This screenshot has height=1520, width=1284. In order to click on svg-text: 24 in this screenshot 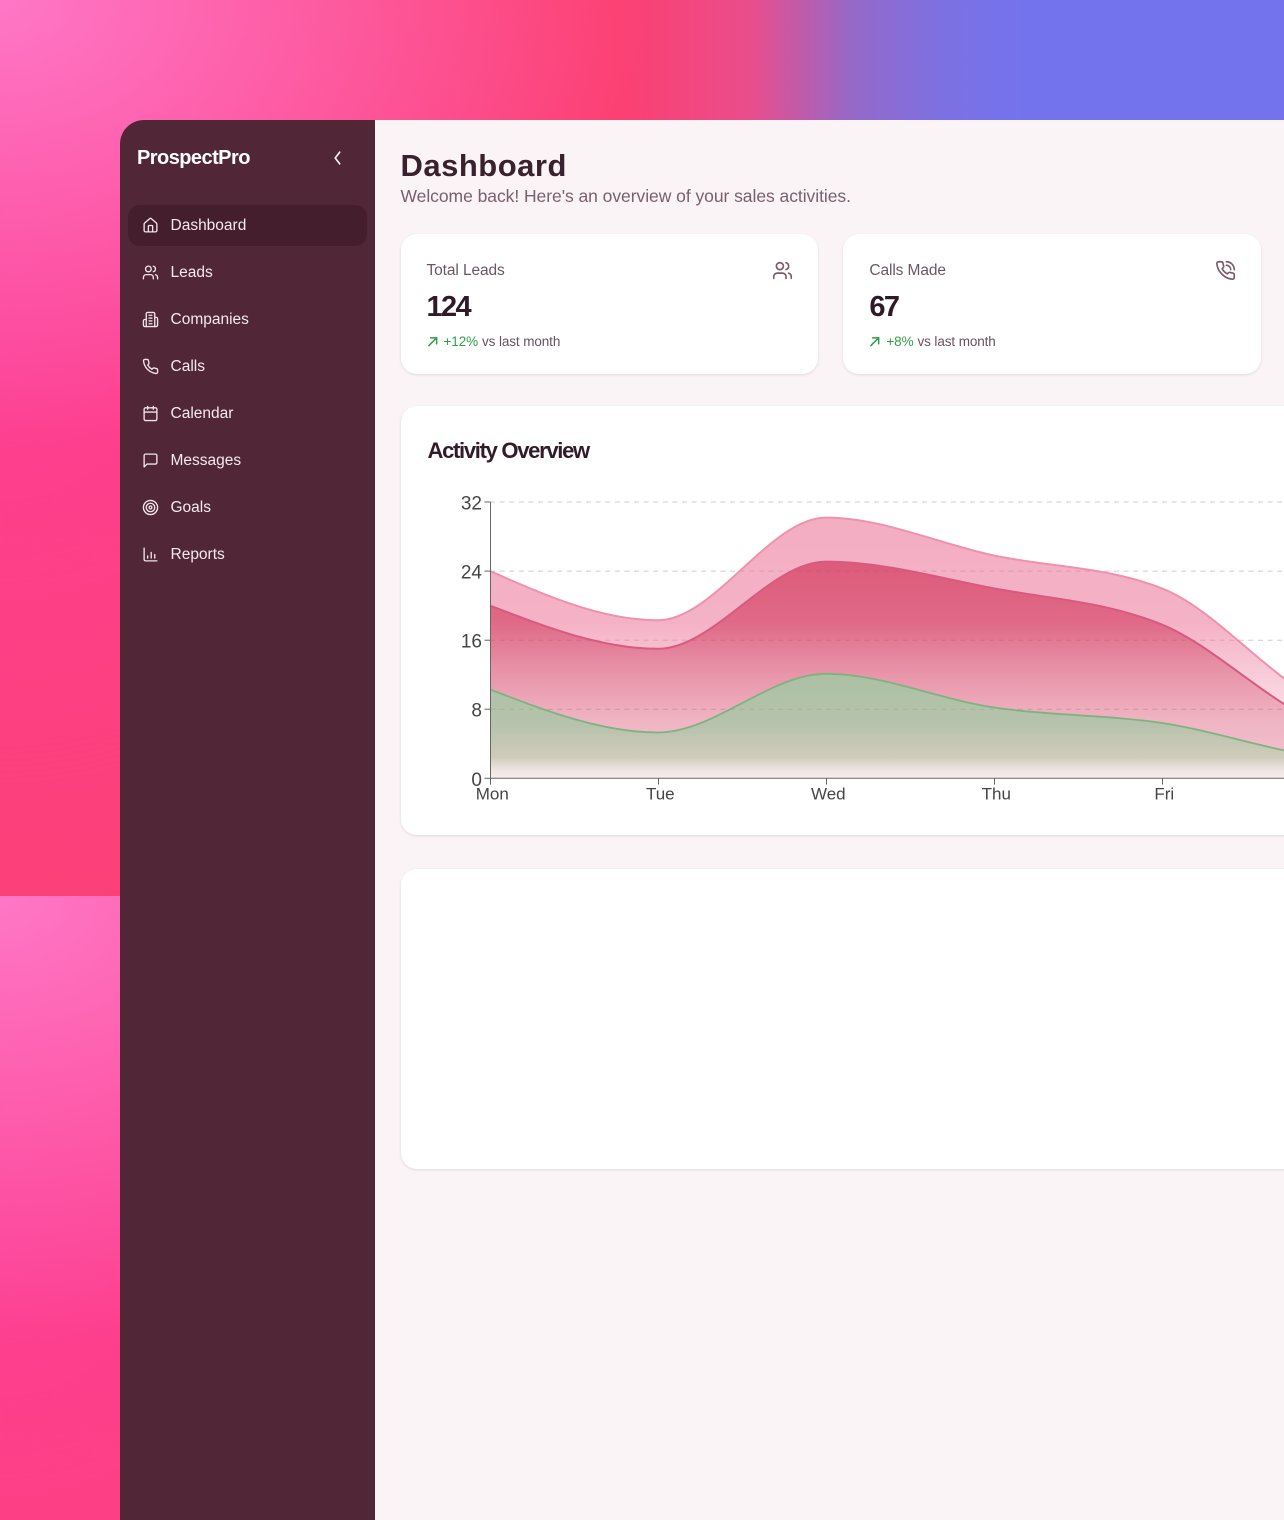, I will do `click(472, 573)`.